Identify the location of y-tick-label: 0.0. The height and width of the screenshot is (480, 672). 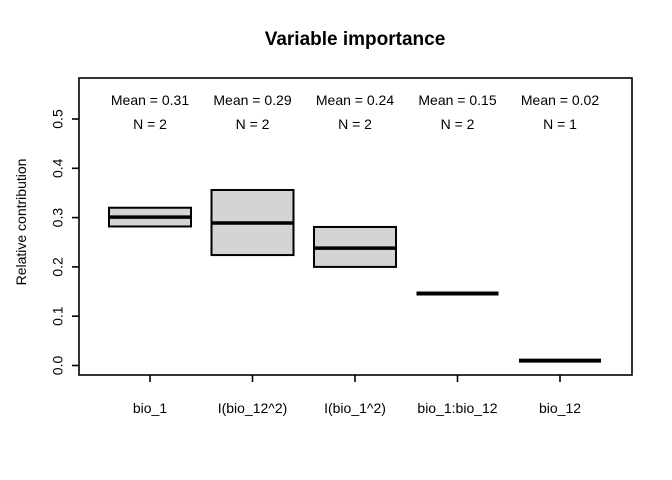
(58, 366).